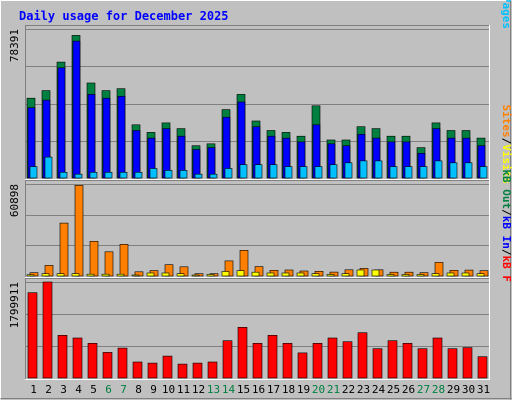  I want to click on legend-entry: /, so click(506, 141).